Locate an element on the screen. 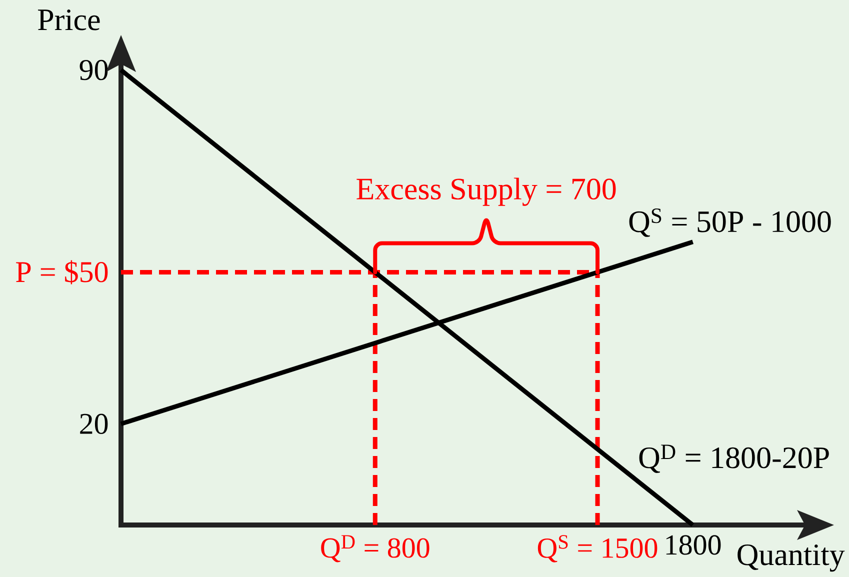 The image size is (849, 577). x-tick-label: 1800 is located at coordinates (693, 545).